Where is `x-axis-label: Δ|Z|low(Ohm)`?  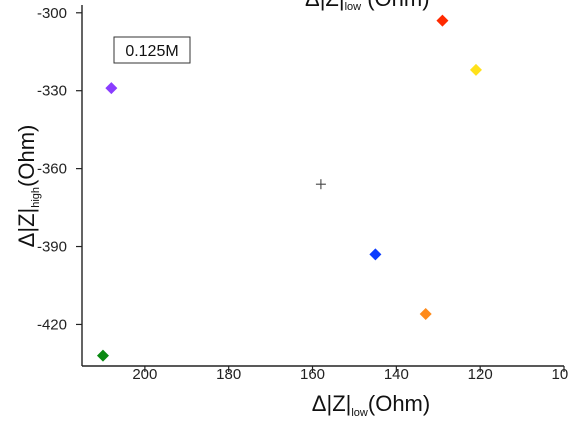
x-axis-label: Δ|Z|low(Ohm) is located at coordinates (371, 405).